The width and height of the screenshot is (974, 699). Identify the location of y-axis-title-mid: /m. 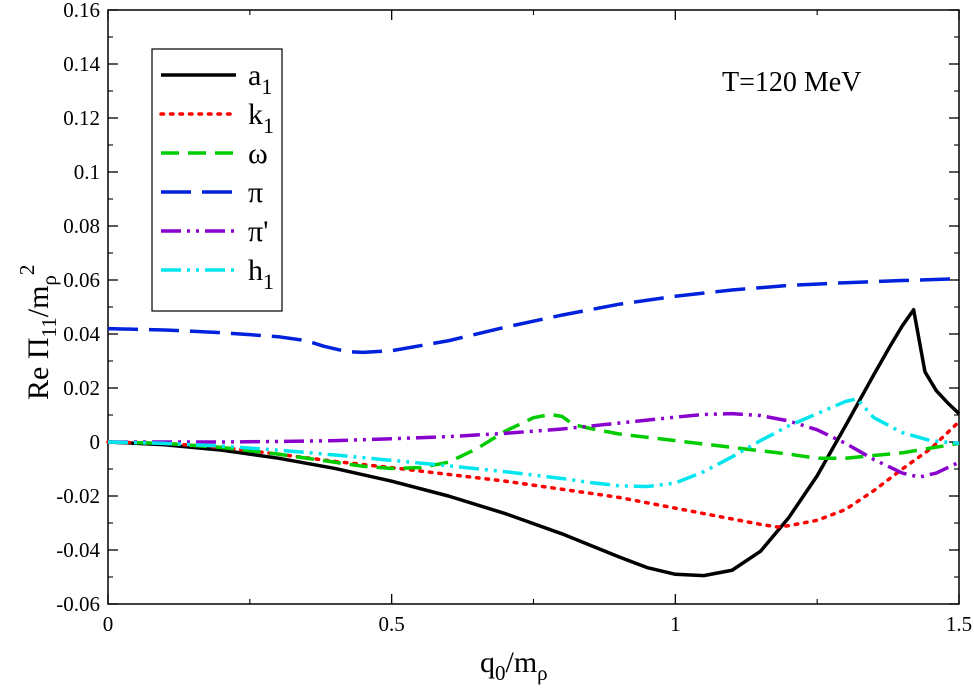
(38, 302).